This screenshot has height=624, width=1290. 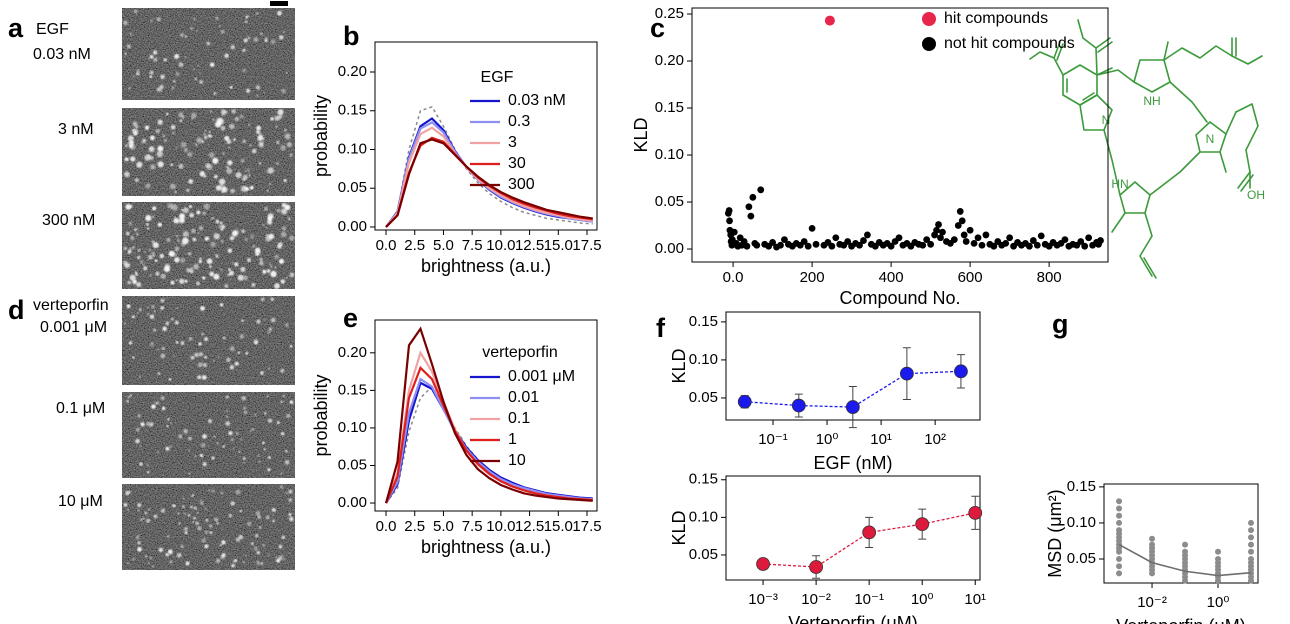 What do you see at coordinates (16, 28) in the screenshot?
I see `panel-label: a` at bounding box center [16, 28].